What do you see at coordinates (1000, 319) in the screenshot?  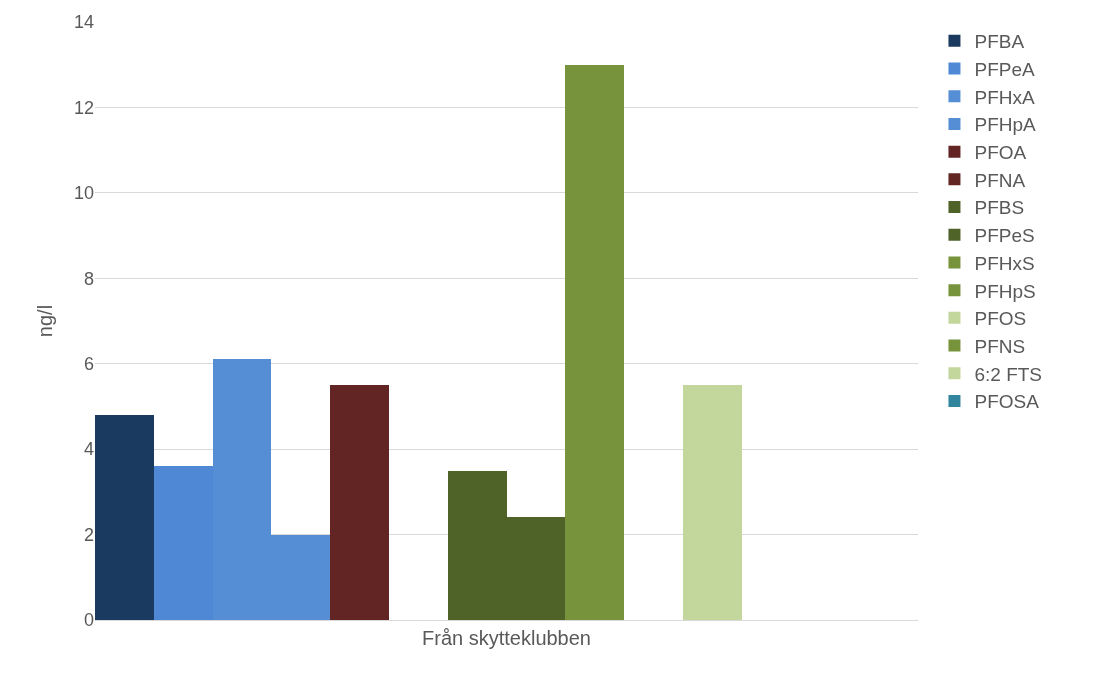 I see `legend-label: PFOS` at bounding box center [1000, 319].